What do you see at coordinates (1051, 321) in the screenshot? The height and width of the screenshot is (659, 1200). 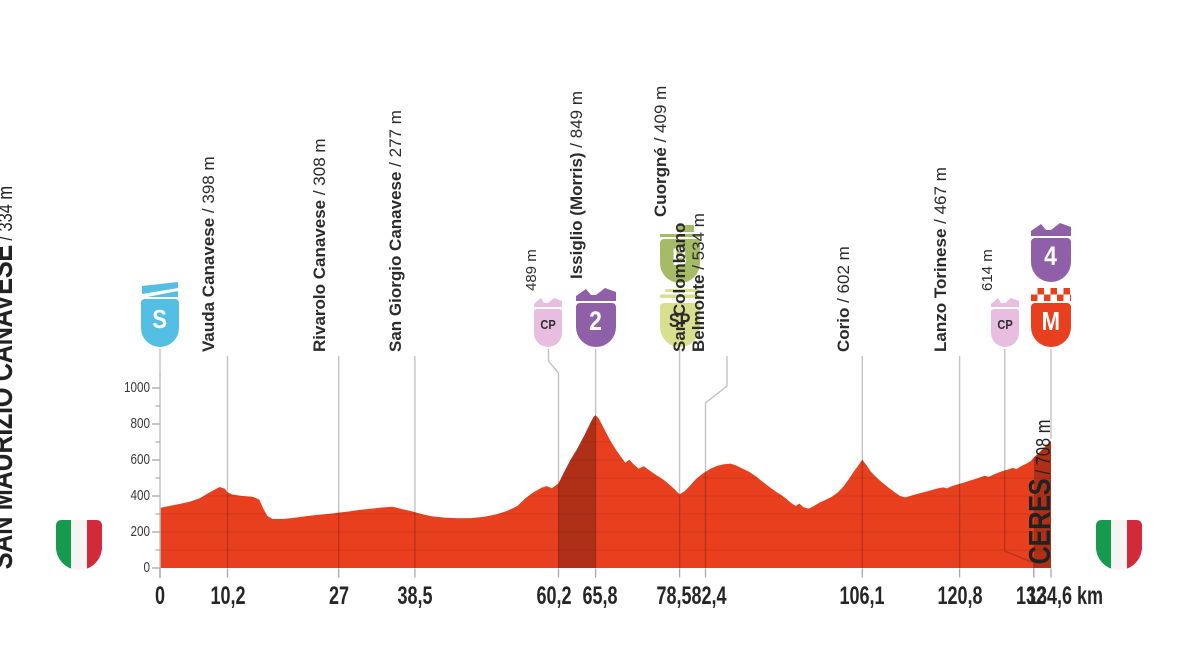 I see `badge-letter: M` at bounding box center [1051, 321].